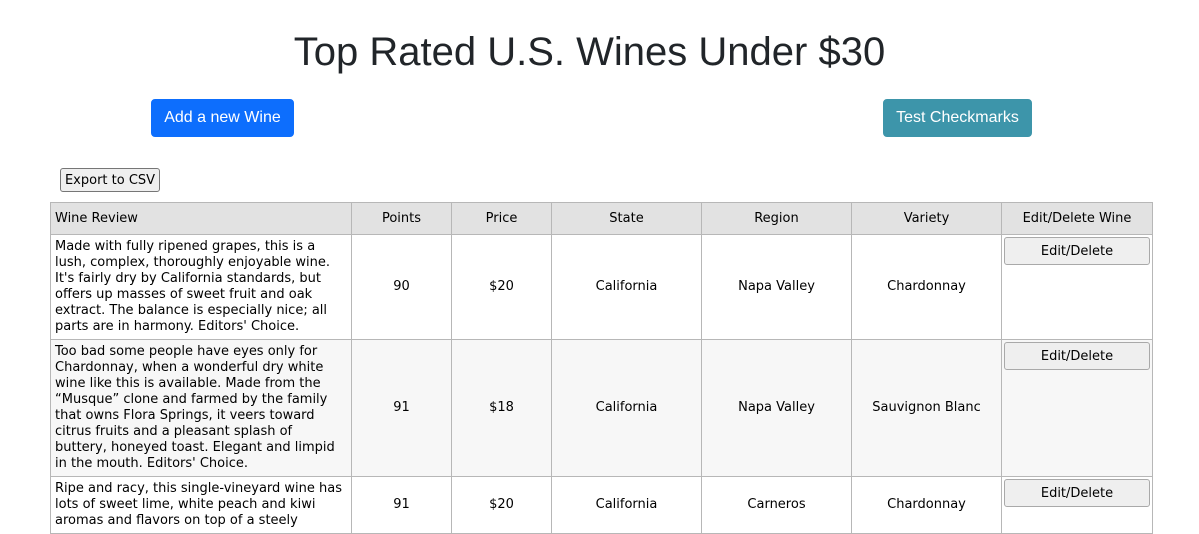 This screenshot has height=534, width=1199. What do you see at coordinates (110, 180) in the screenshot?
I see `export-csv-button: Export to CSV` at bounding box center [110, 180].